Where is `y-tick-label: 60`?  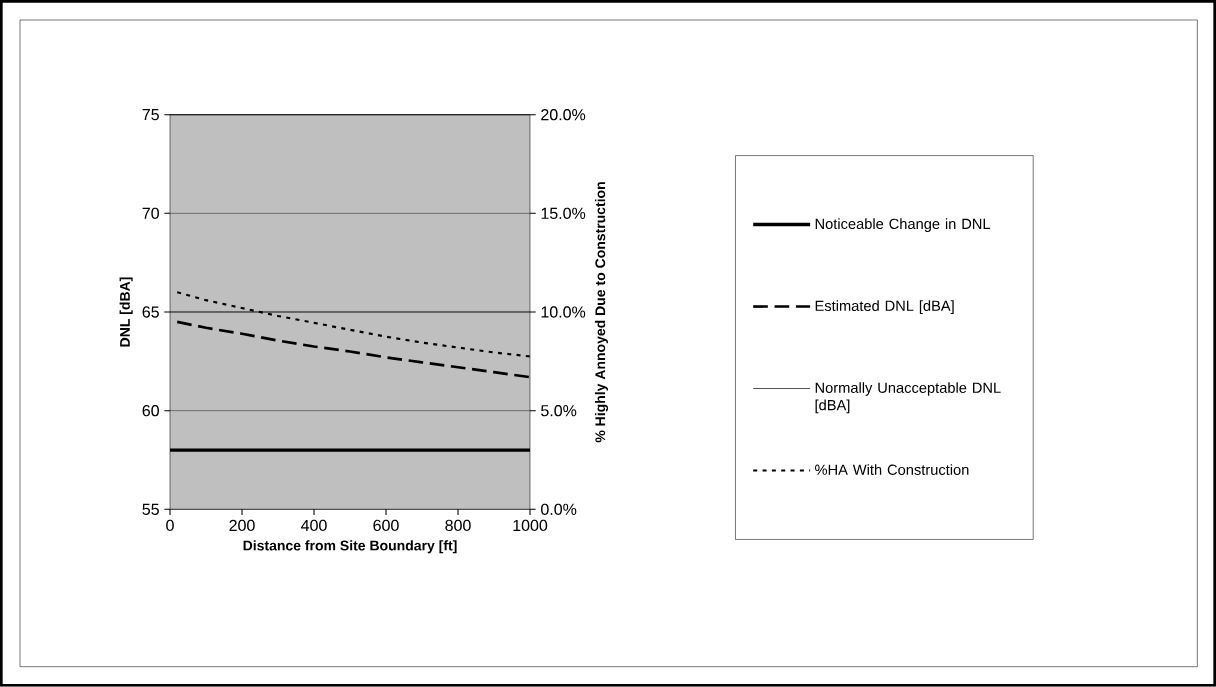 y-tick-label: 60 is located at coordinates (150, 411).